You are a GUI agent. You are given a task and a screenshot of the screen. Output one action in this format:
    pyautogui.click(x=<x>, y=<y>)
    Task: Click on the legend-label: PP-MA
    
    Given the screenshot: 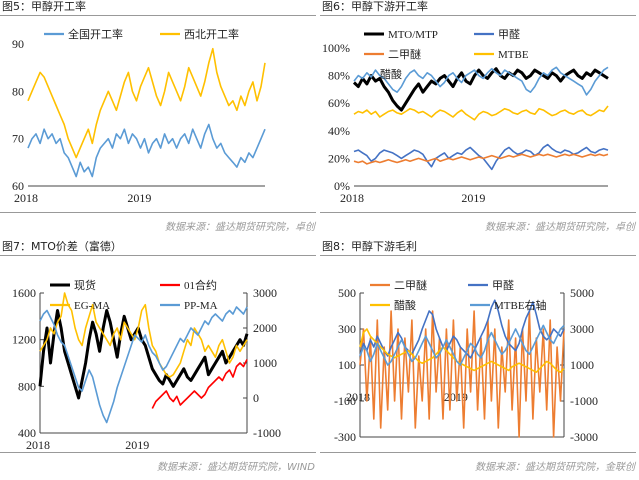 What is the action you would take?
    pyautogui.click(x=201, y=306)
    